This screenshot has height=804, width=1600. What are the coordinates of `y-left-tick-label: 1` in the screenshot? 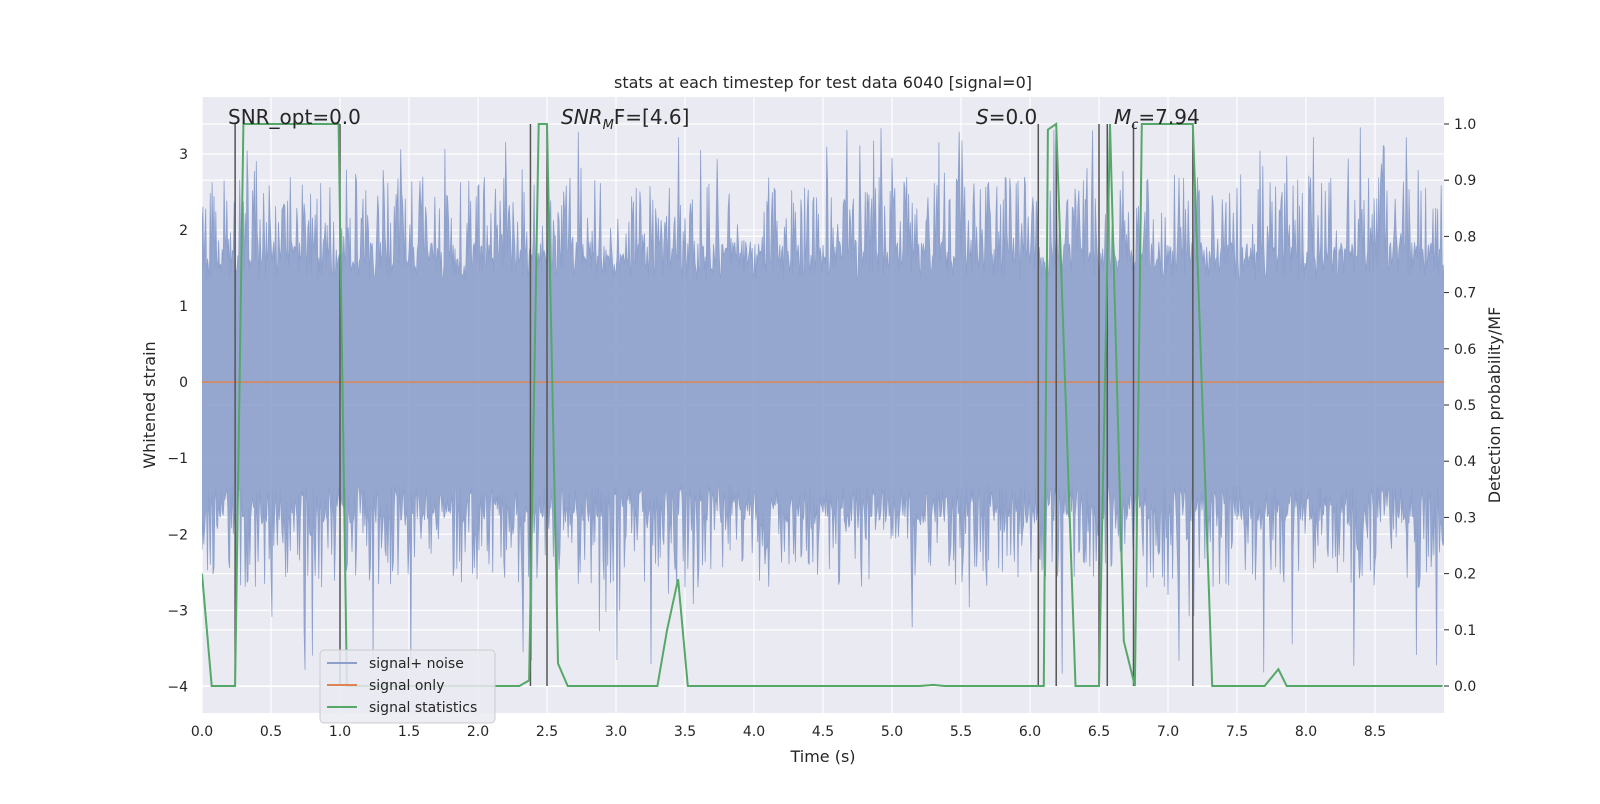 It's located at (183, 307).